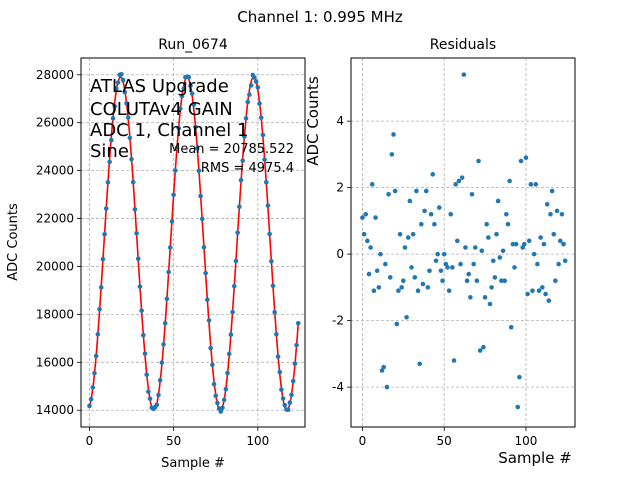 The image size is (640, 484). Describe the element at coordinates (231, 159) in the screenshot. I see `chart-run-stats: Mean = 20785.522 RMS = 4975.4` at that location.